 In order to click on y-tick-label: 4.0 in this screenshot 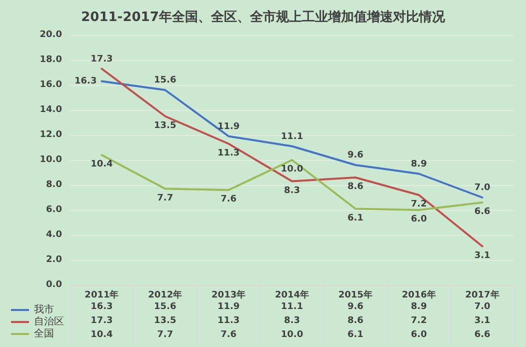, I will do `click(54, 235)`.